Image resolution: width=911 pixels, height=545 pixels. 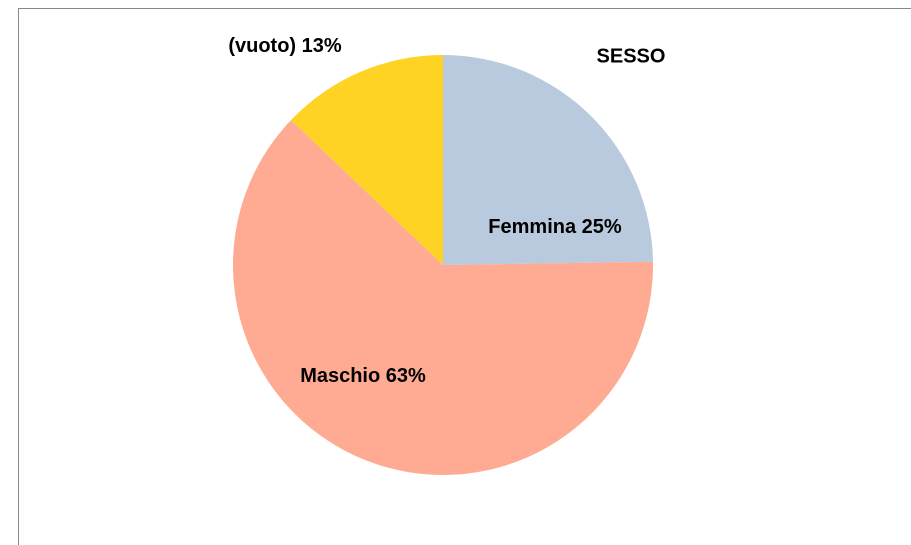 I want to click on slice-name: Femmina, so click(x=532, y=227).